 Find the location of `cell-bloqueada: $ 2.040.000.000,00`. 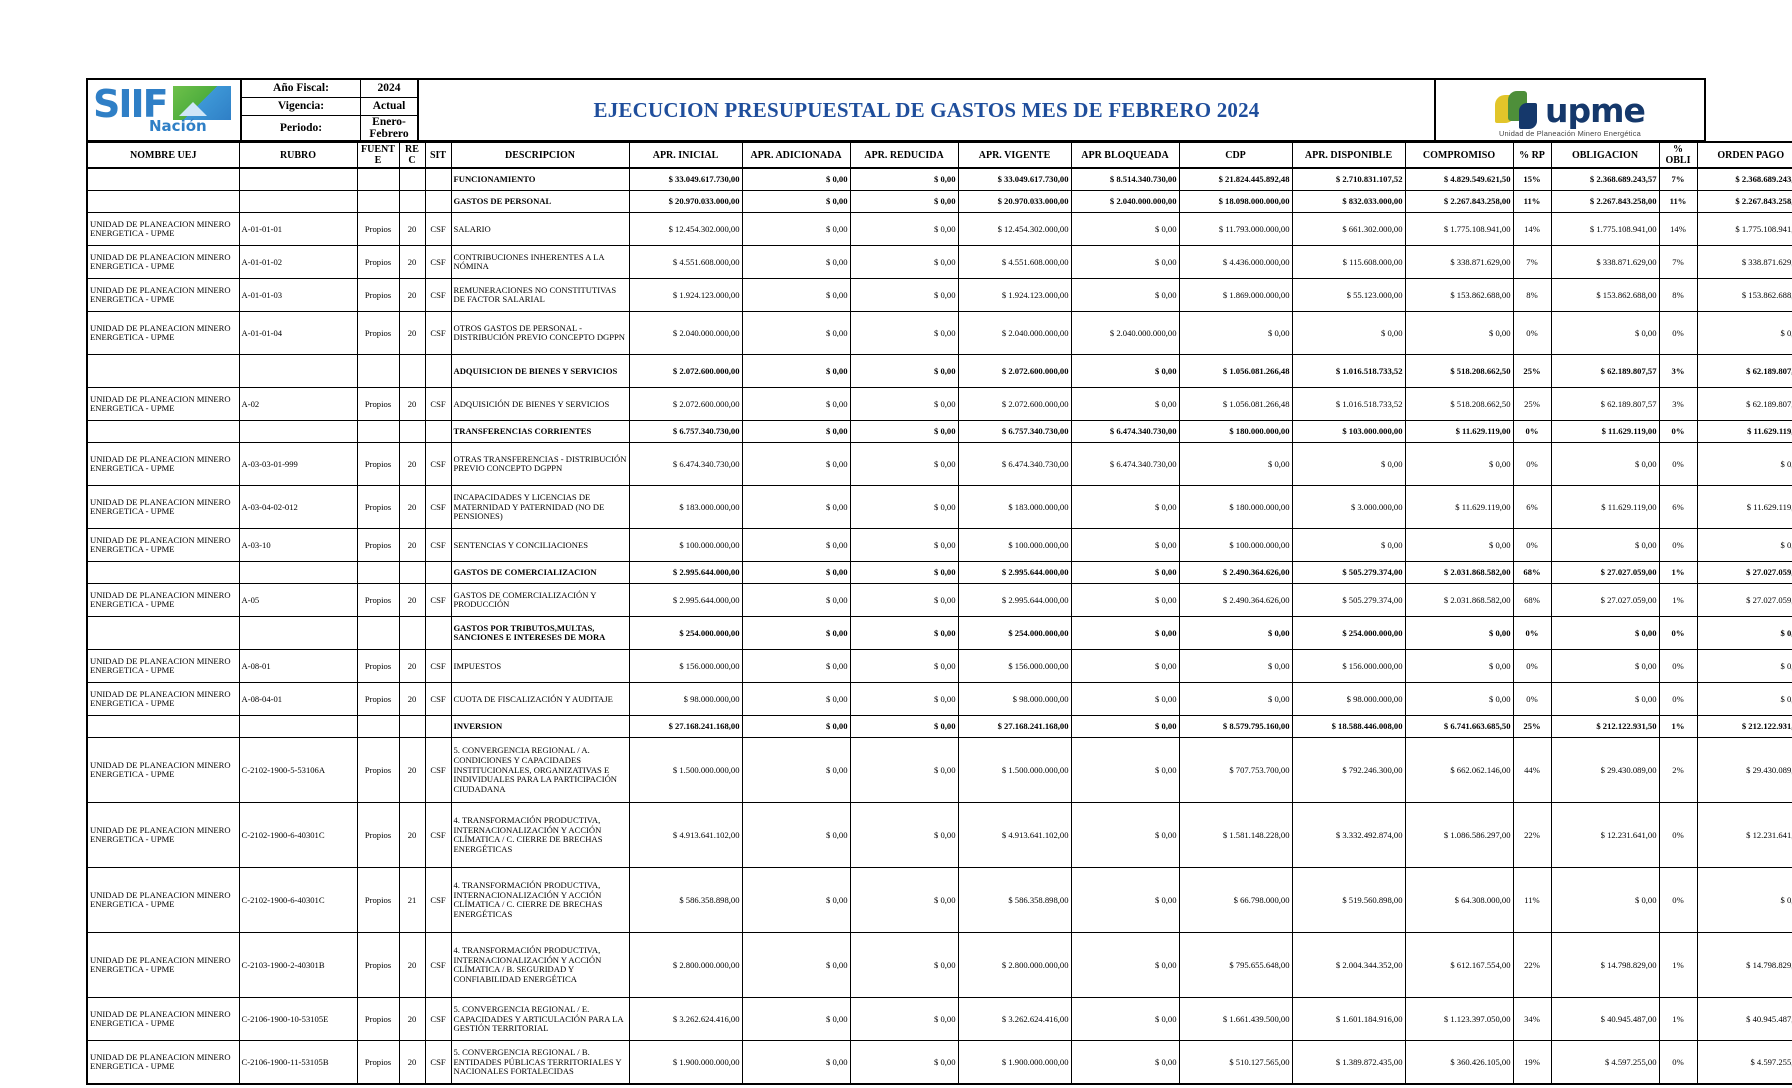

cell-bloqueada: $ 2.040.000.000,00 is located at coordinates (1125, 202).